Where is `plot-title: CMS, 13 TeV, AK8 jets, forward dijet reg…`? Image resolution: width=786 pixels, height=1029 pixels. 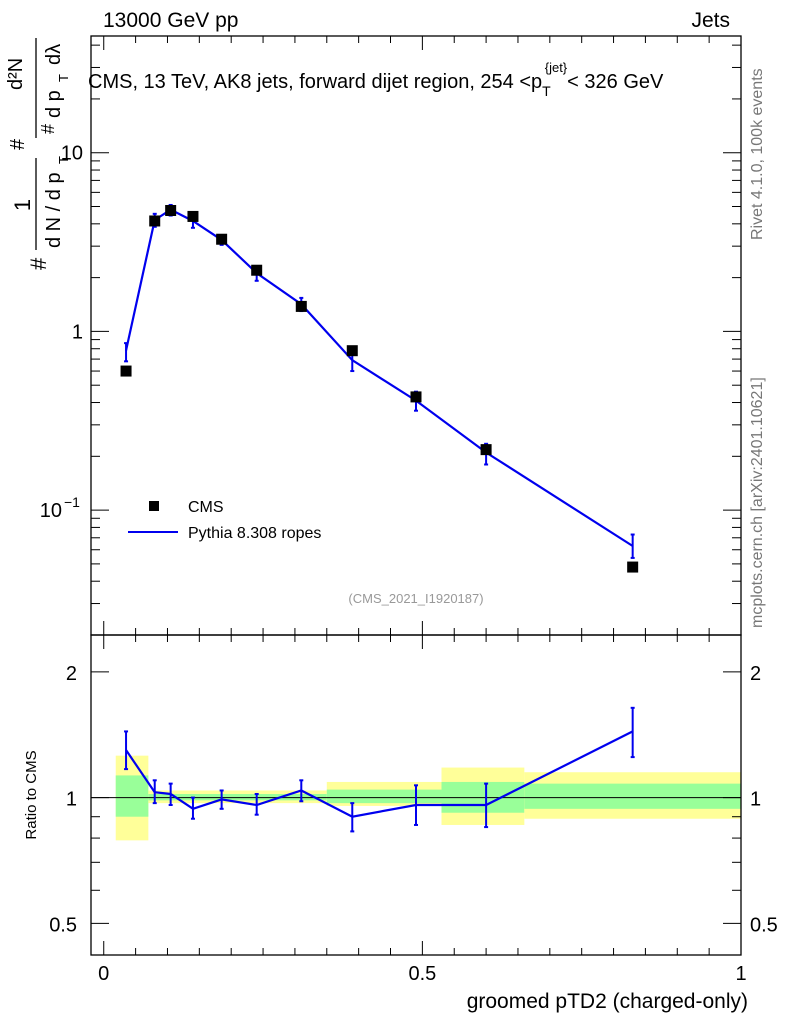 plot-title: CMS, 13 TeV, AK8 jets, forward dijet reg… is located at coordinates (376, 79).